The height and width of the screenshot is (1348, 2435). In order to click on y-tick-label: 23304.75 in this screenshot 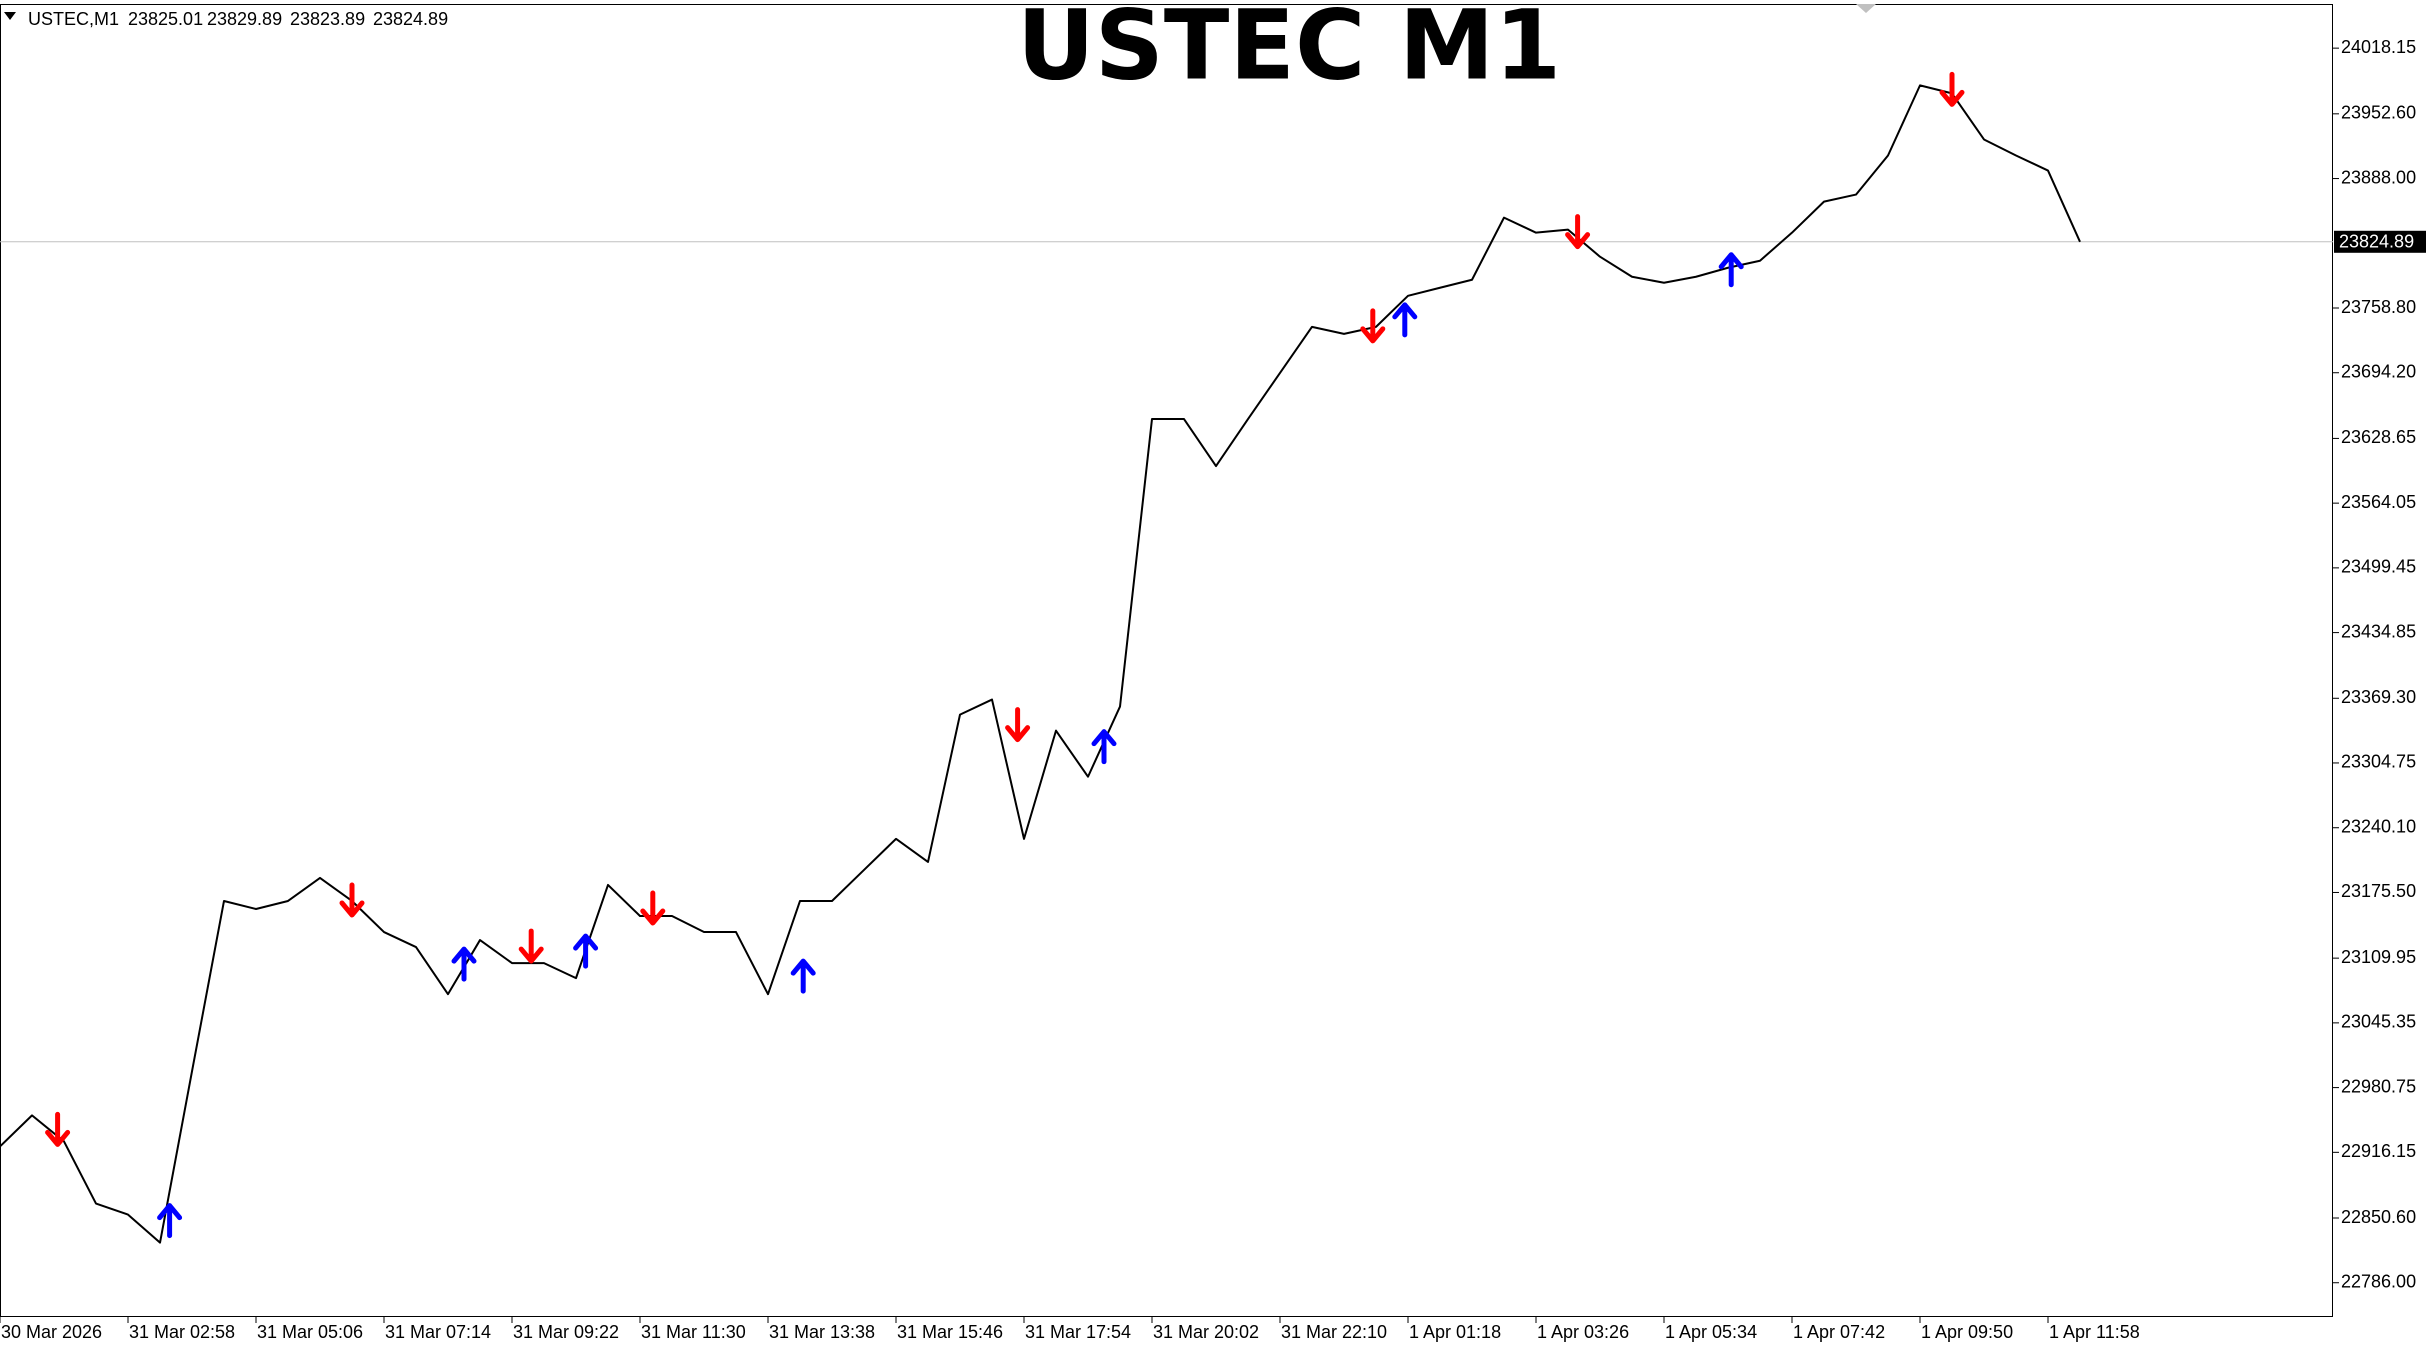, I will do `click(2378, 762)`.